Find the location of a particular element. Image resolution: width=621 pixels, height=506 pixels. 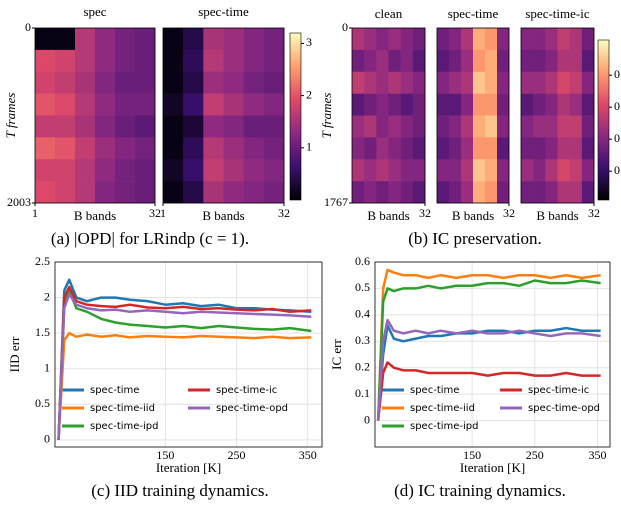

caption: (d) IC training dynamics. is located at coordinates (480, 490).